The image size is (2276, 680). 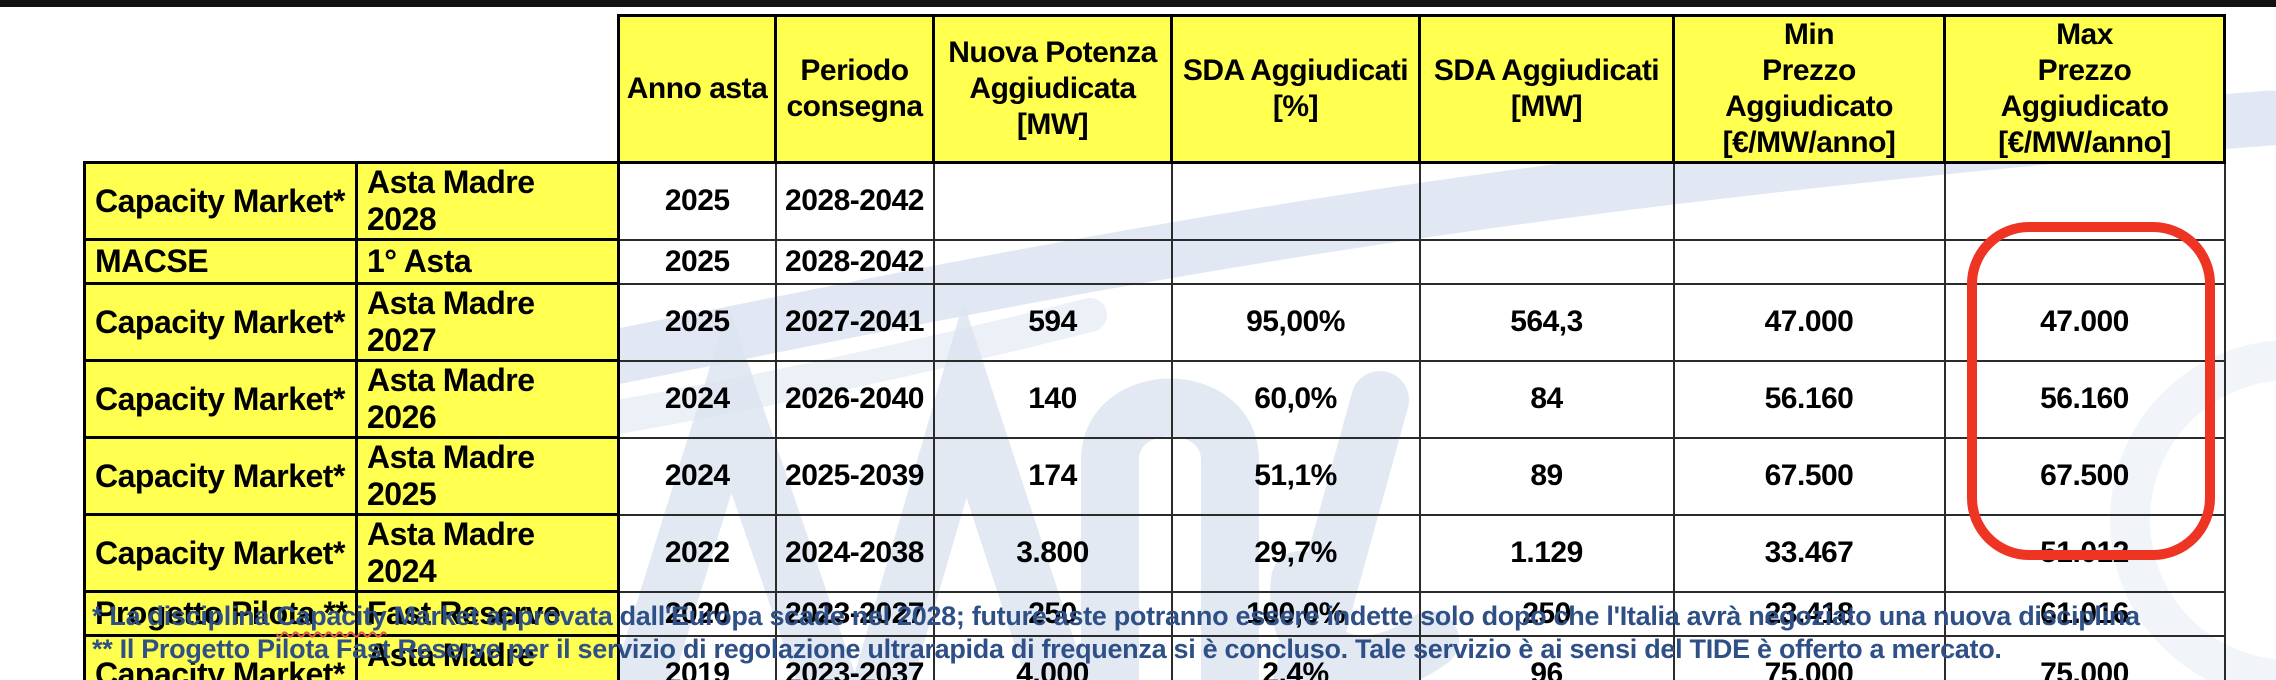 What do you see at coordinates (487, 201) in the screenshot?
I see `auction-cell: Asta Madre 2028` at bounding box center [487, 201].